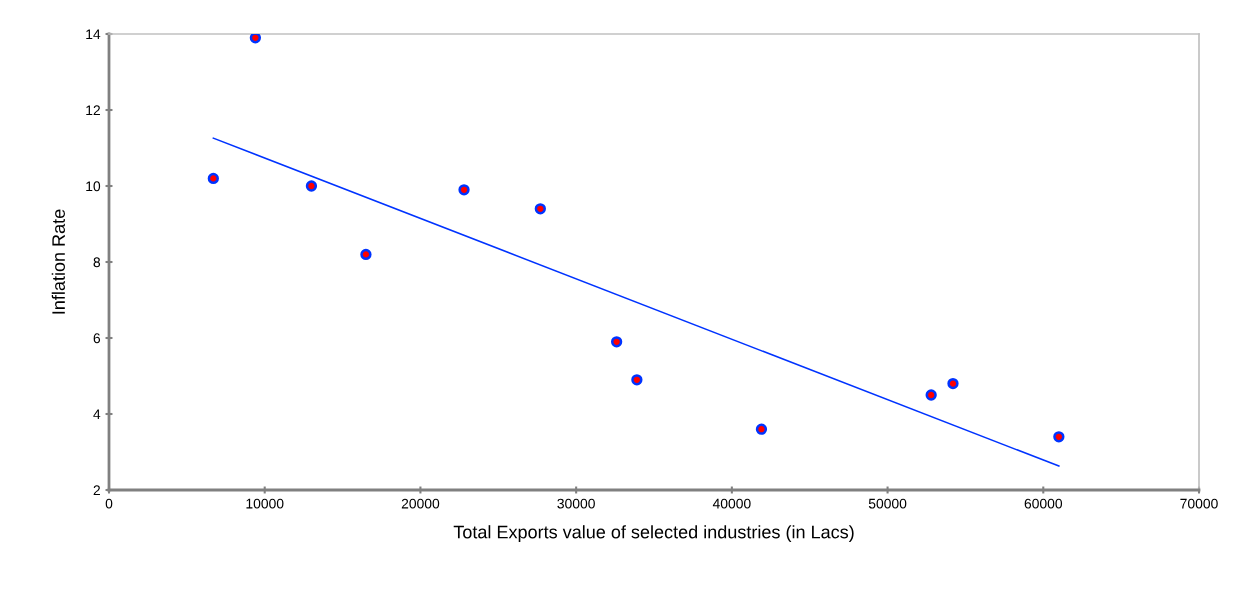 The image size is (1256, 590). I want to click on y-tick-label: 2, so click(96, 490).